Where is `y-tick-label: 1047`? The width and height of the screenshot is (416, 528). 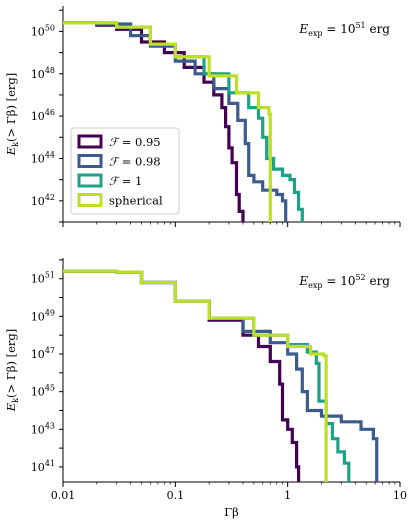
y-tick-label: 1047 is located at coordinates (43, 353).